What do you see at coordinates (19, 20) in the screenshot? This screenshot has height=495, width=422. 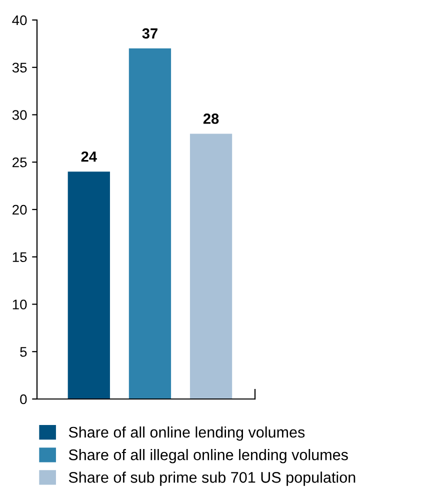 I see `y-tick-label: 40` at bounding box center [19, 20].